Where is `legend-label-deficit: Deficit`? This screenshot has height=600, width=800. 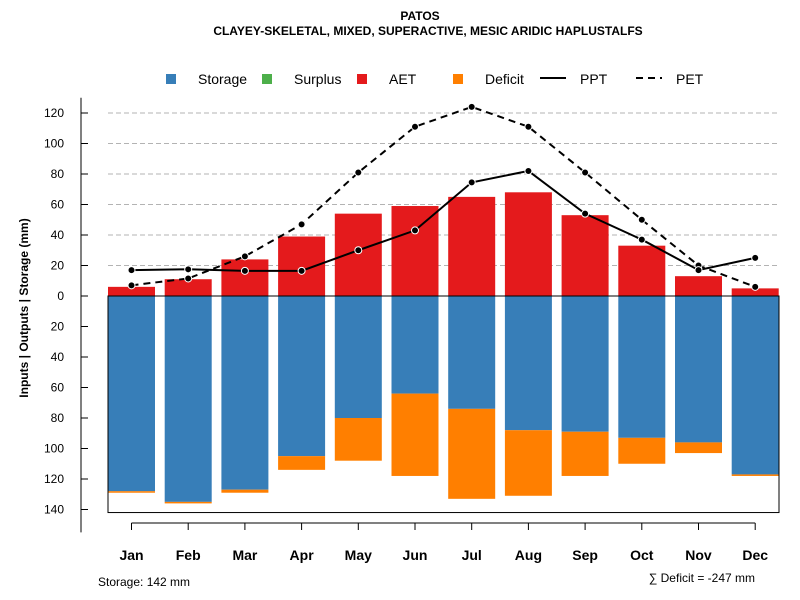
legend-label-deficit: Deficit is located at coordinates (504, 79).